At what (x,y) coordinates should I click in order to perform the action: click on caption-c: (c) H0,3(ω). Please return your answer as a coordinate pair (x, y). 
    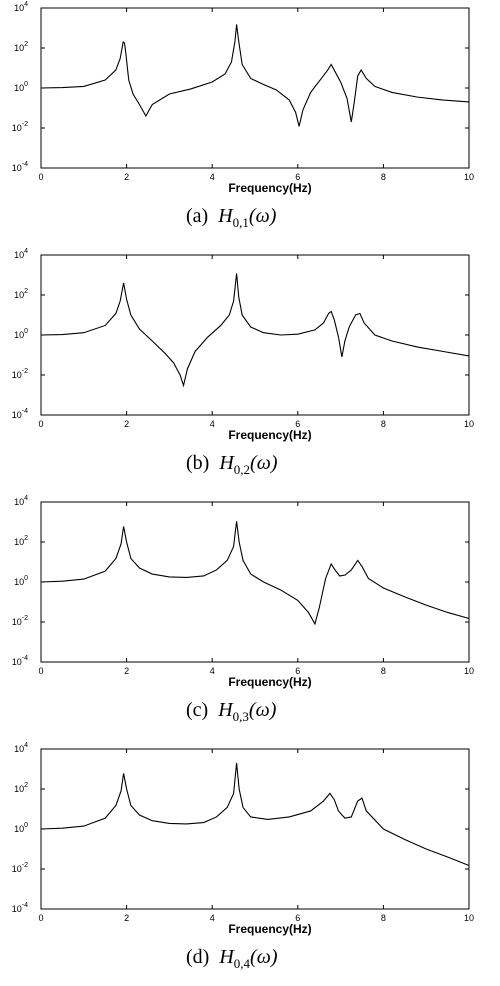
    Looking at the image, I should click on (231, 711).